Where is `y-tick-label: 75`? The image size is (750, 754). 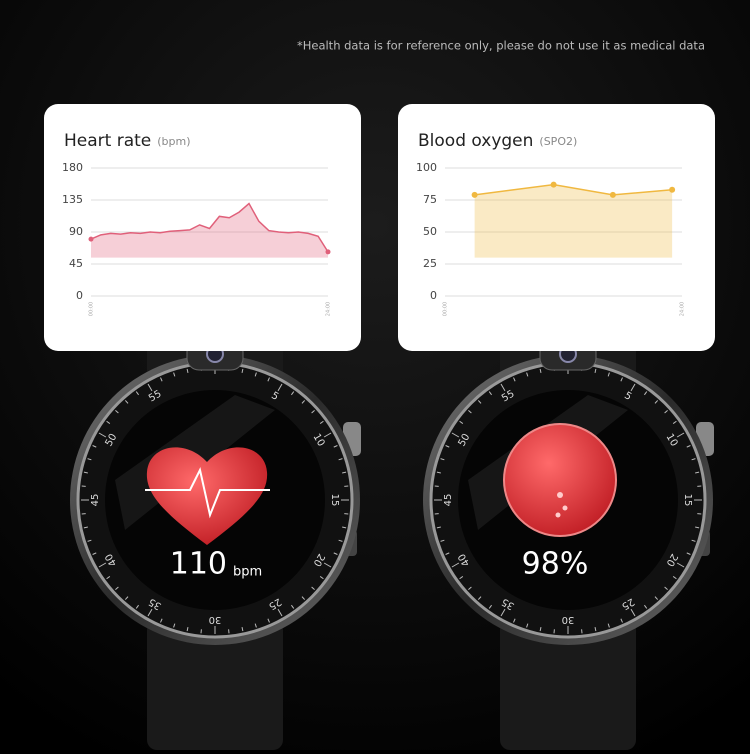
y-tick-label: 75 is located at coordinates (430, 199).